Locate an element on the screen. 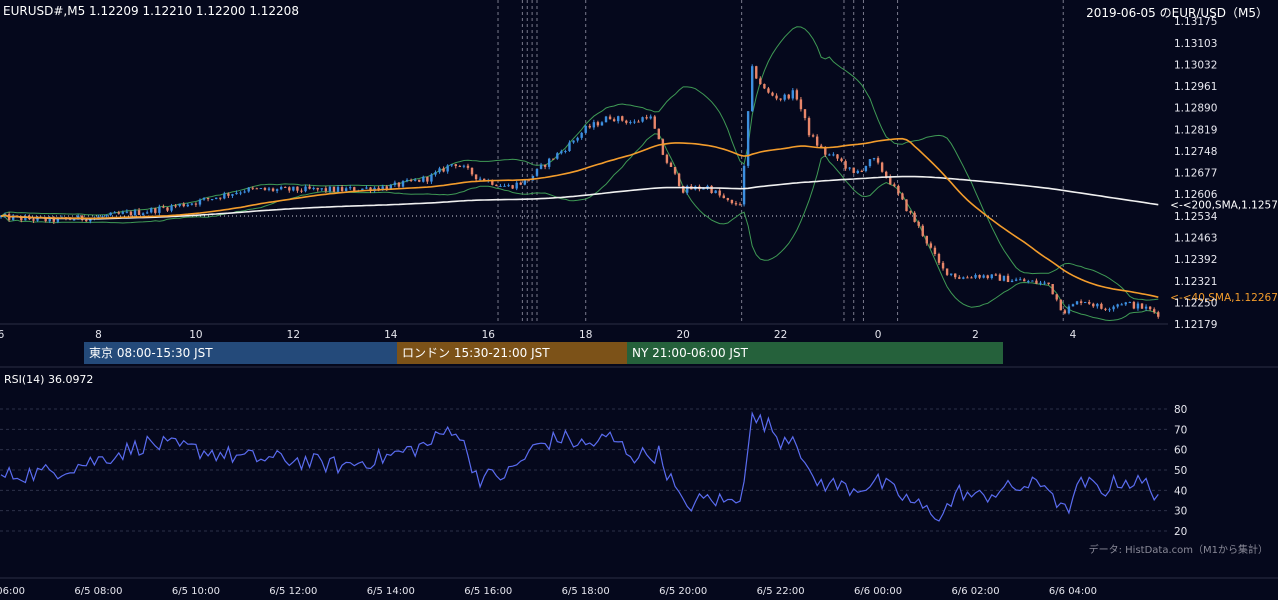  rsi-axis: 80 70 60 50 40 30 20 is located at coordinates (1180, 471).